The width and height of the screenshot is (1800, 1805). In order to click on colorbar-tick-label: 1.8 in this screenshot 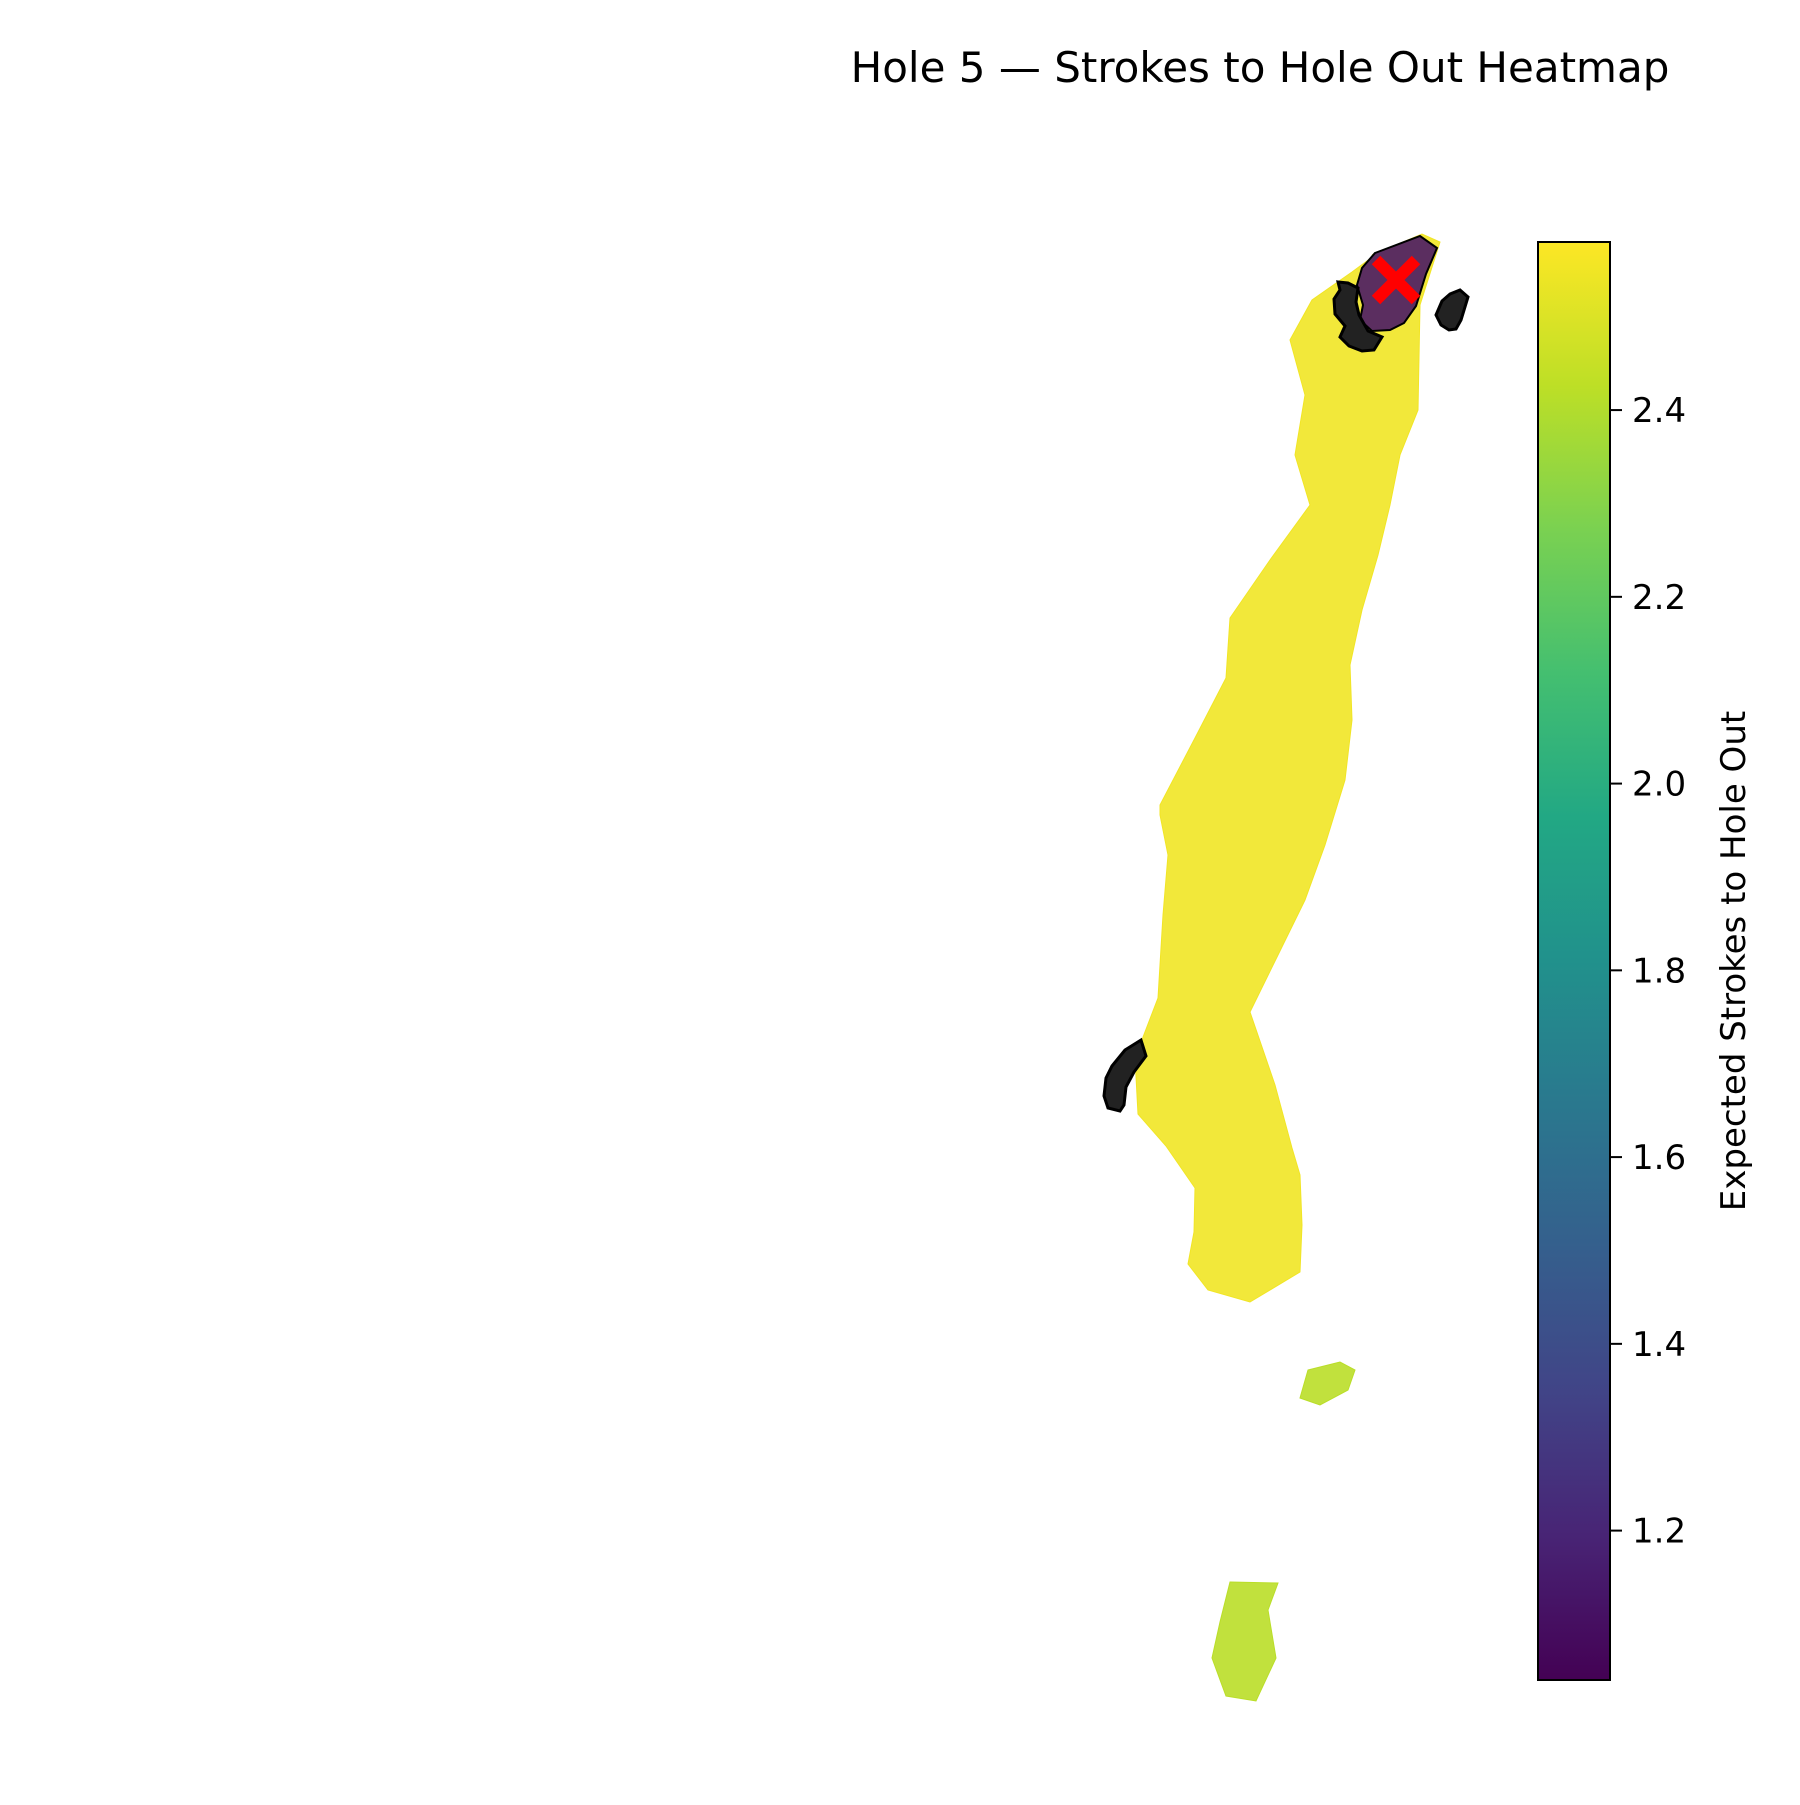, I will do `click(1659, 971)`.